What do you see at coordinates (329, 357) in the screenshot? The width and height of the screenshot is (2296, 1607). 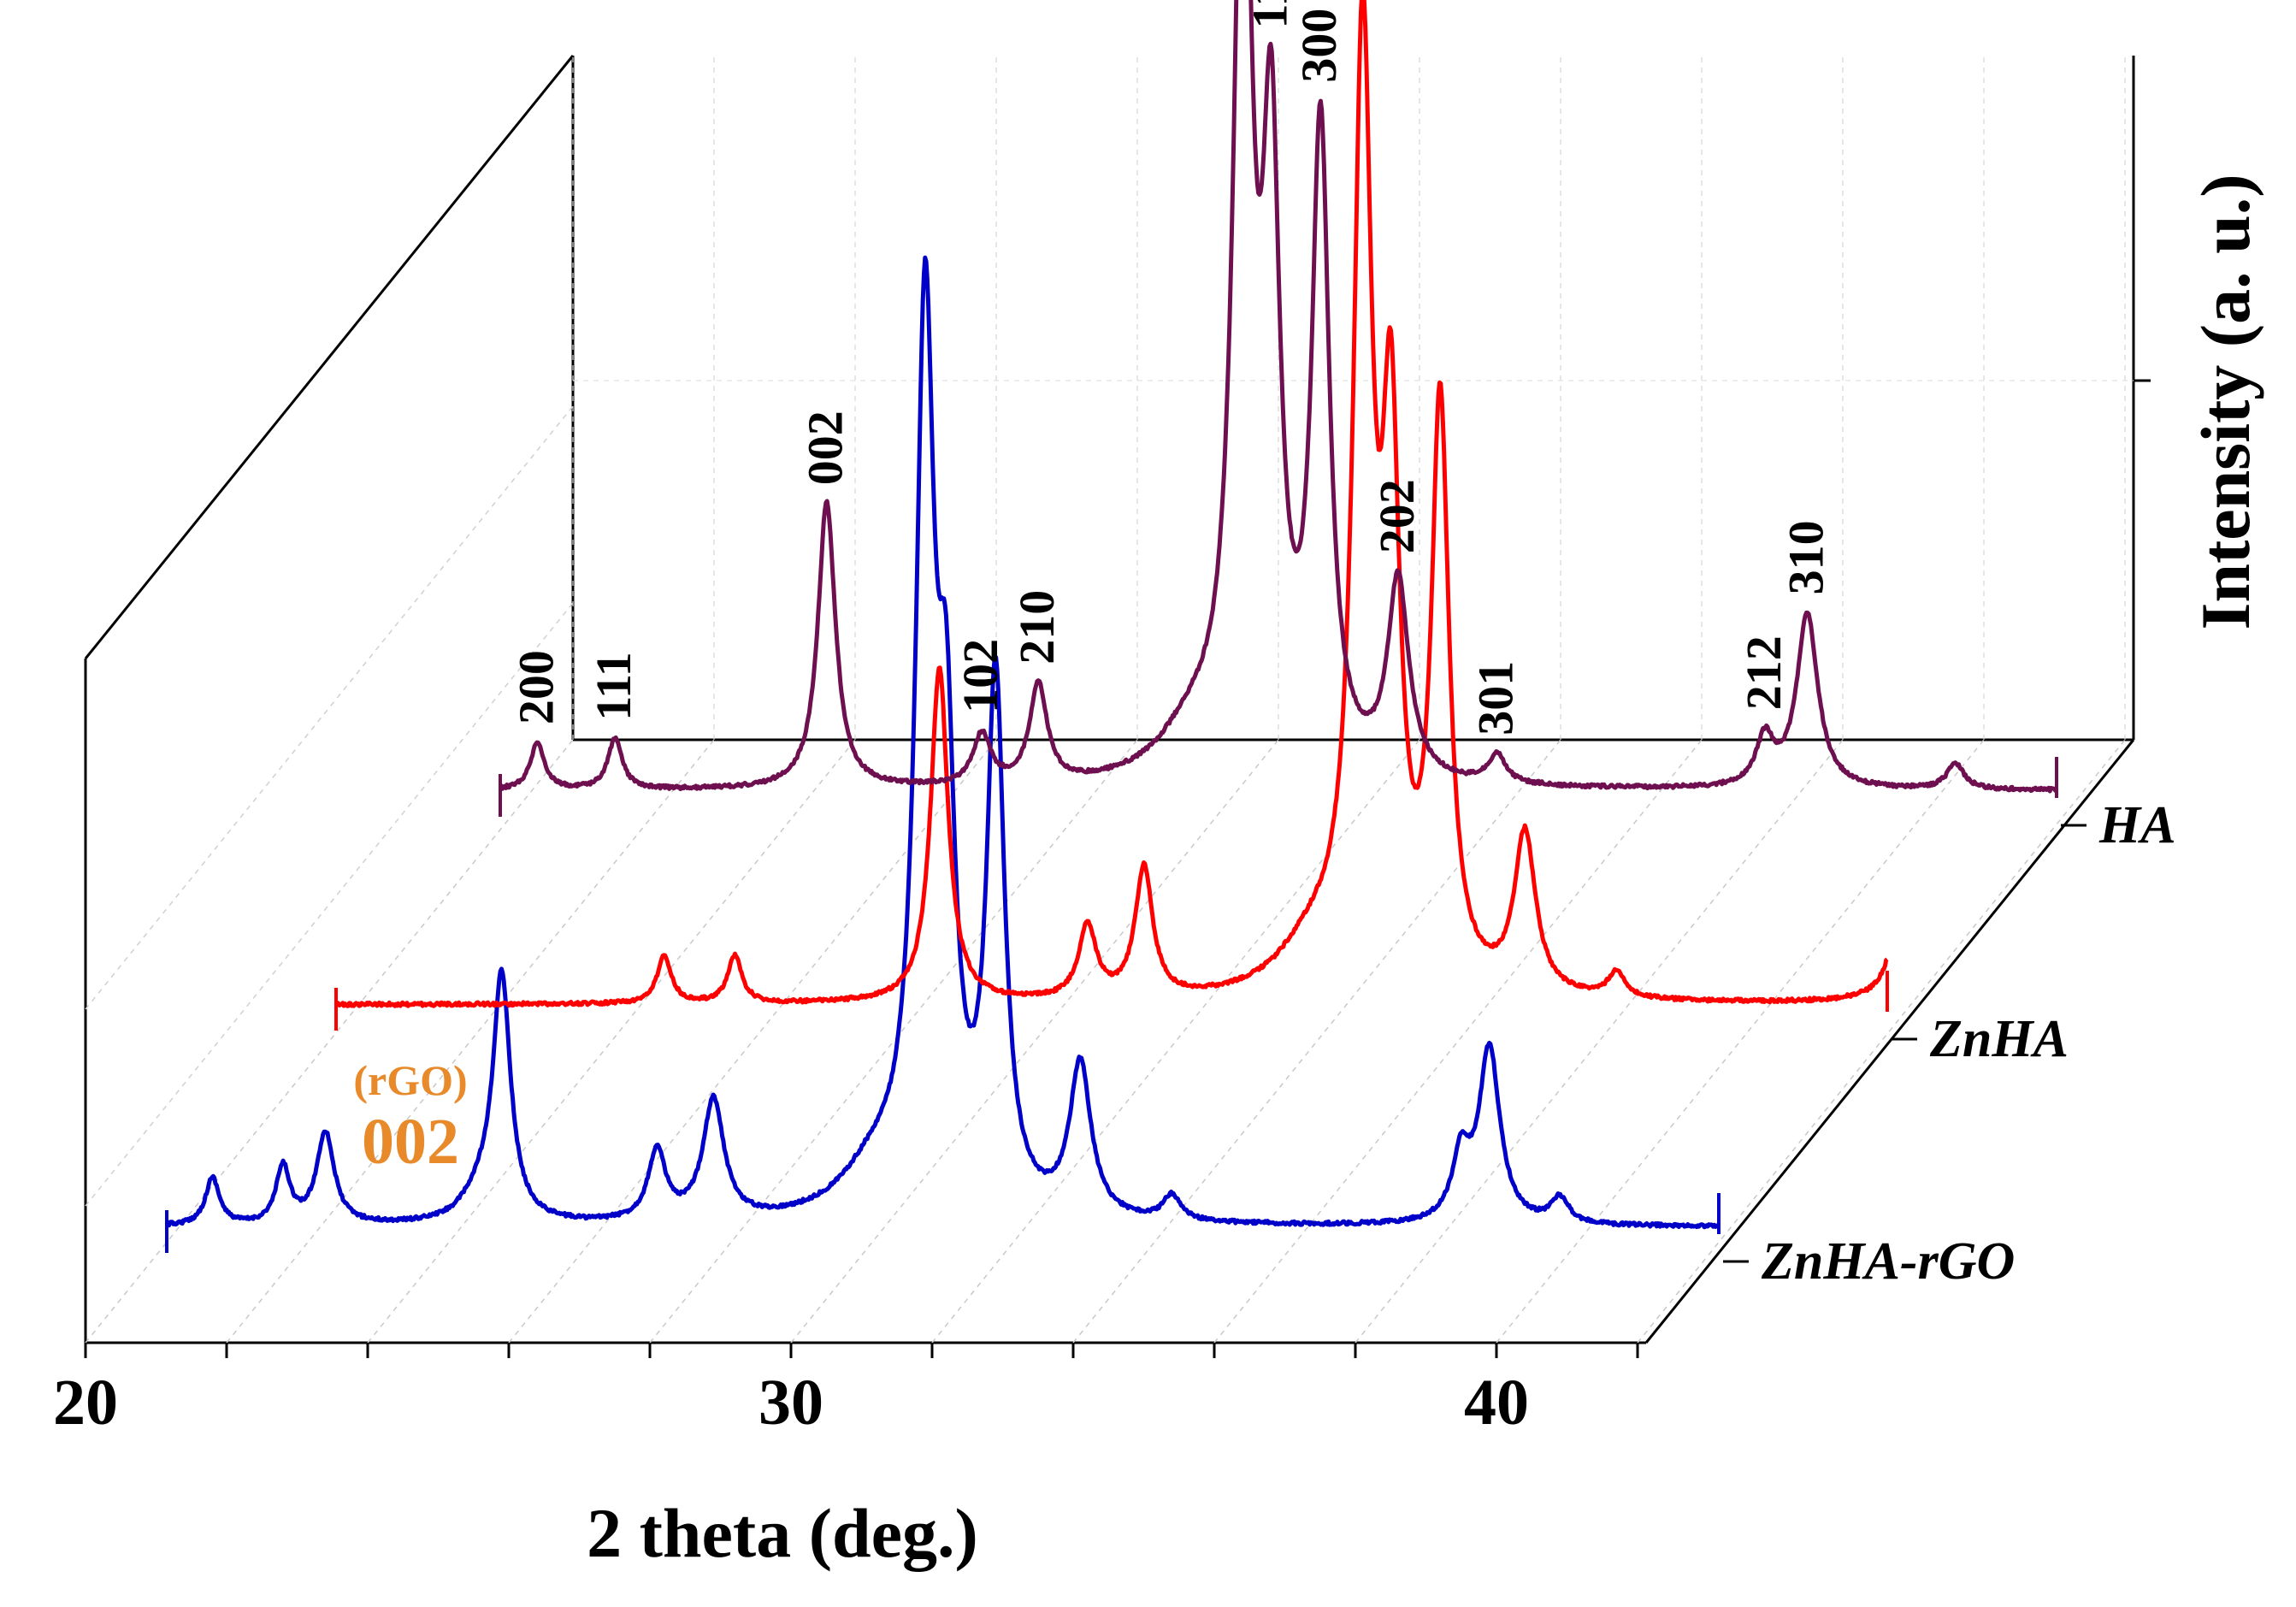 I see `top-left-depth-edge` at bounding box center [329, 357].